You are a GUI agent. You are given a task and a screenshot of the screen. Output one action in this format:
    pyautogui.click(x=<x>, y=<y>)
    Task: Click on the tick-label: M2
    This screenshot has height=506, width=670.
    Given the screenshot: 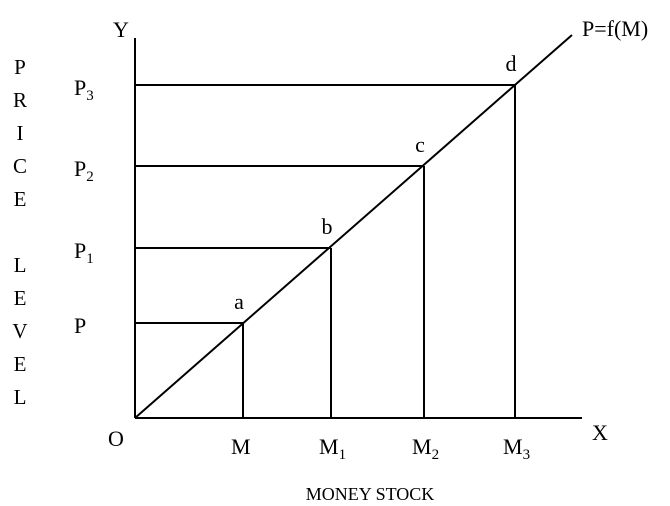 What is the action you would take?
    pyautogui.click(x=425, y=448)
    